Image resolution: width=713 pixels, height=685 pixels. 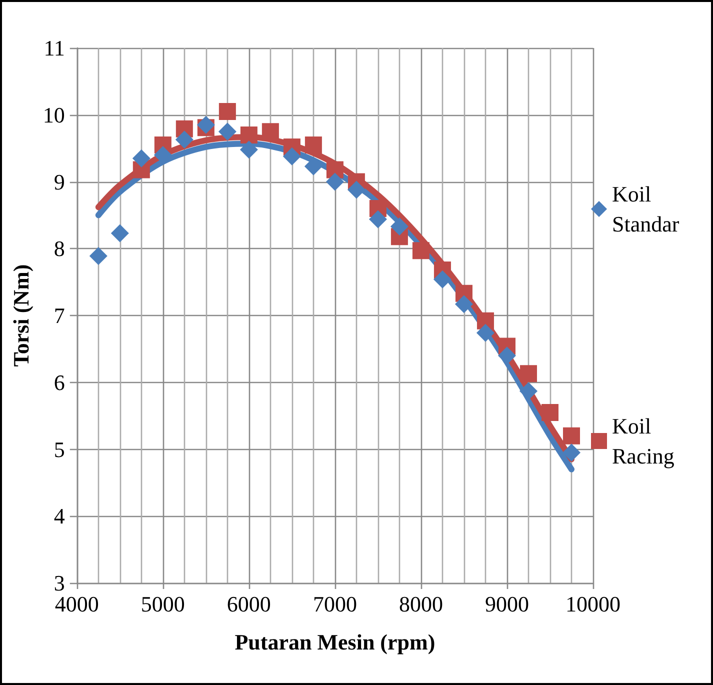 I want to click on x-tick-label: 5000, so click(x=162, y=604).